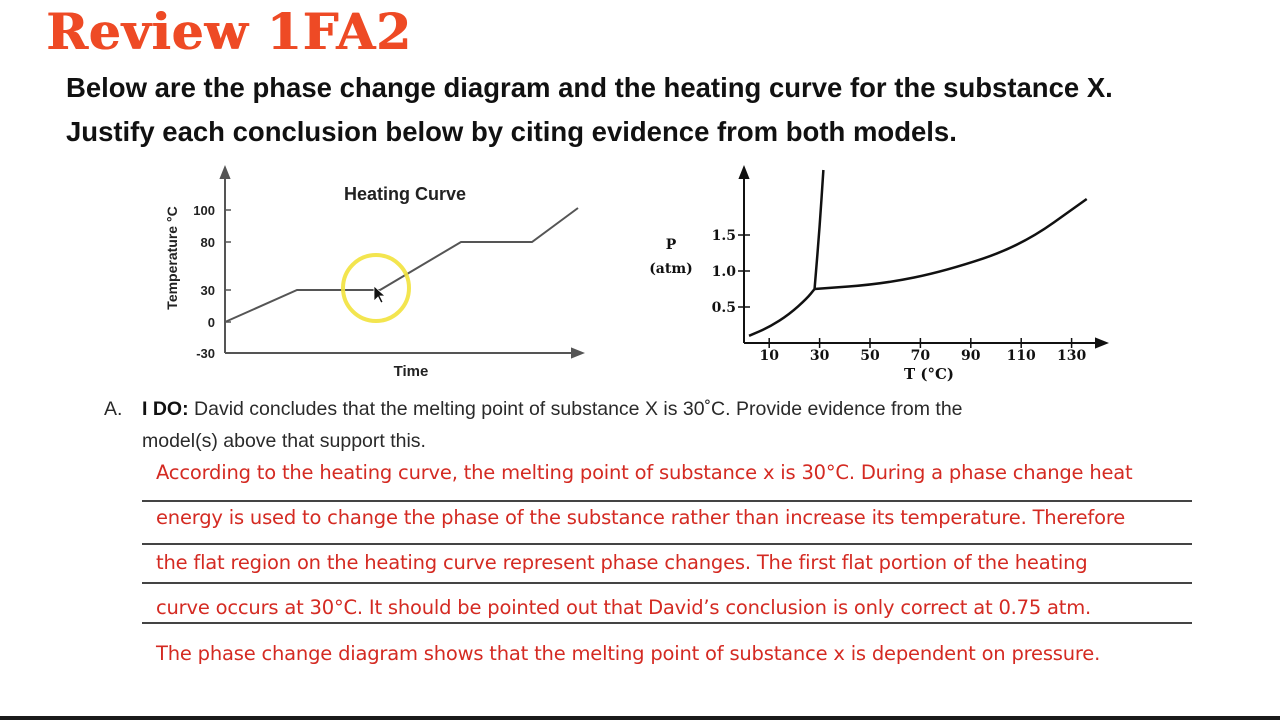  What do you see at coordinates (819, 229) in the screenshot?
I see `melting-curve` at bounding box center [819, 229].